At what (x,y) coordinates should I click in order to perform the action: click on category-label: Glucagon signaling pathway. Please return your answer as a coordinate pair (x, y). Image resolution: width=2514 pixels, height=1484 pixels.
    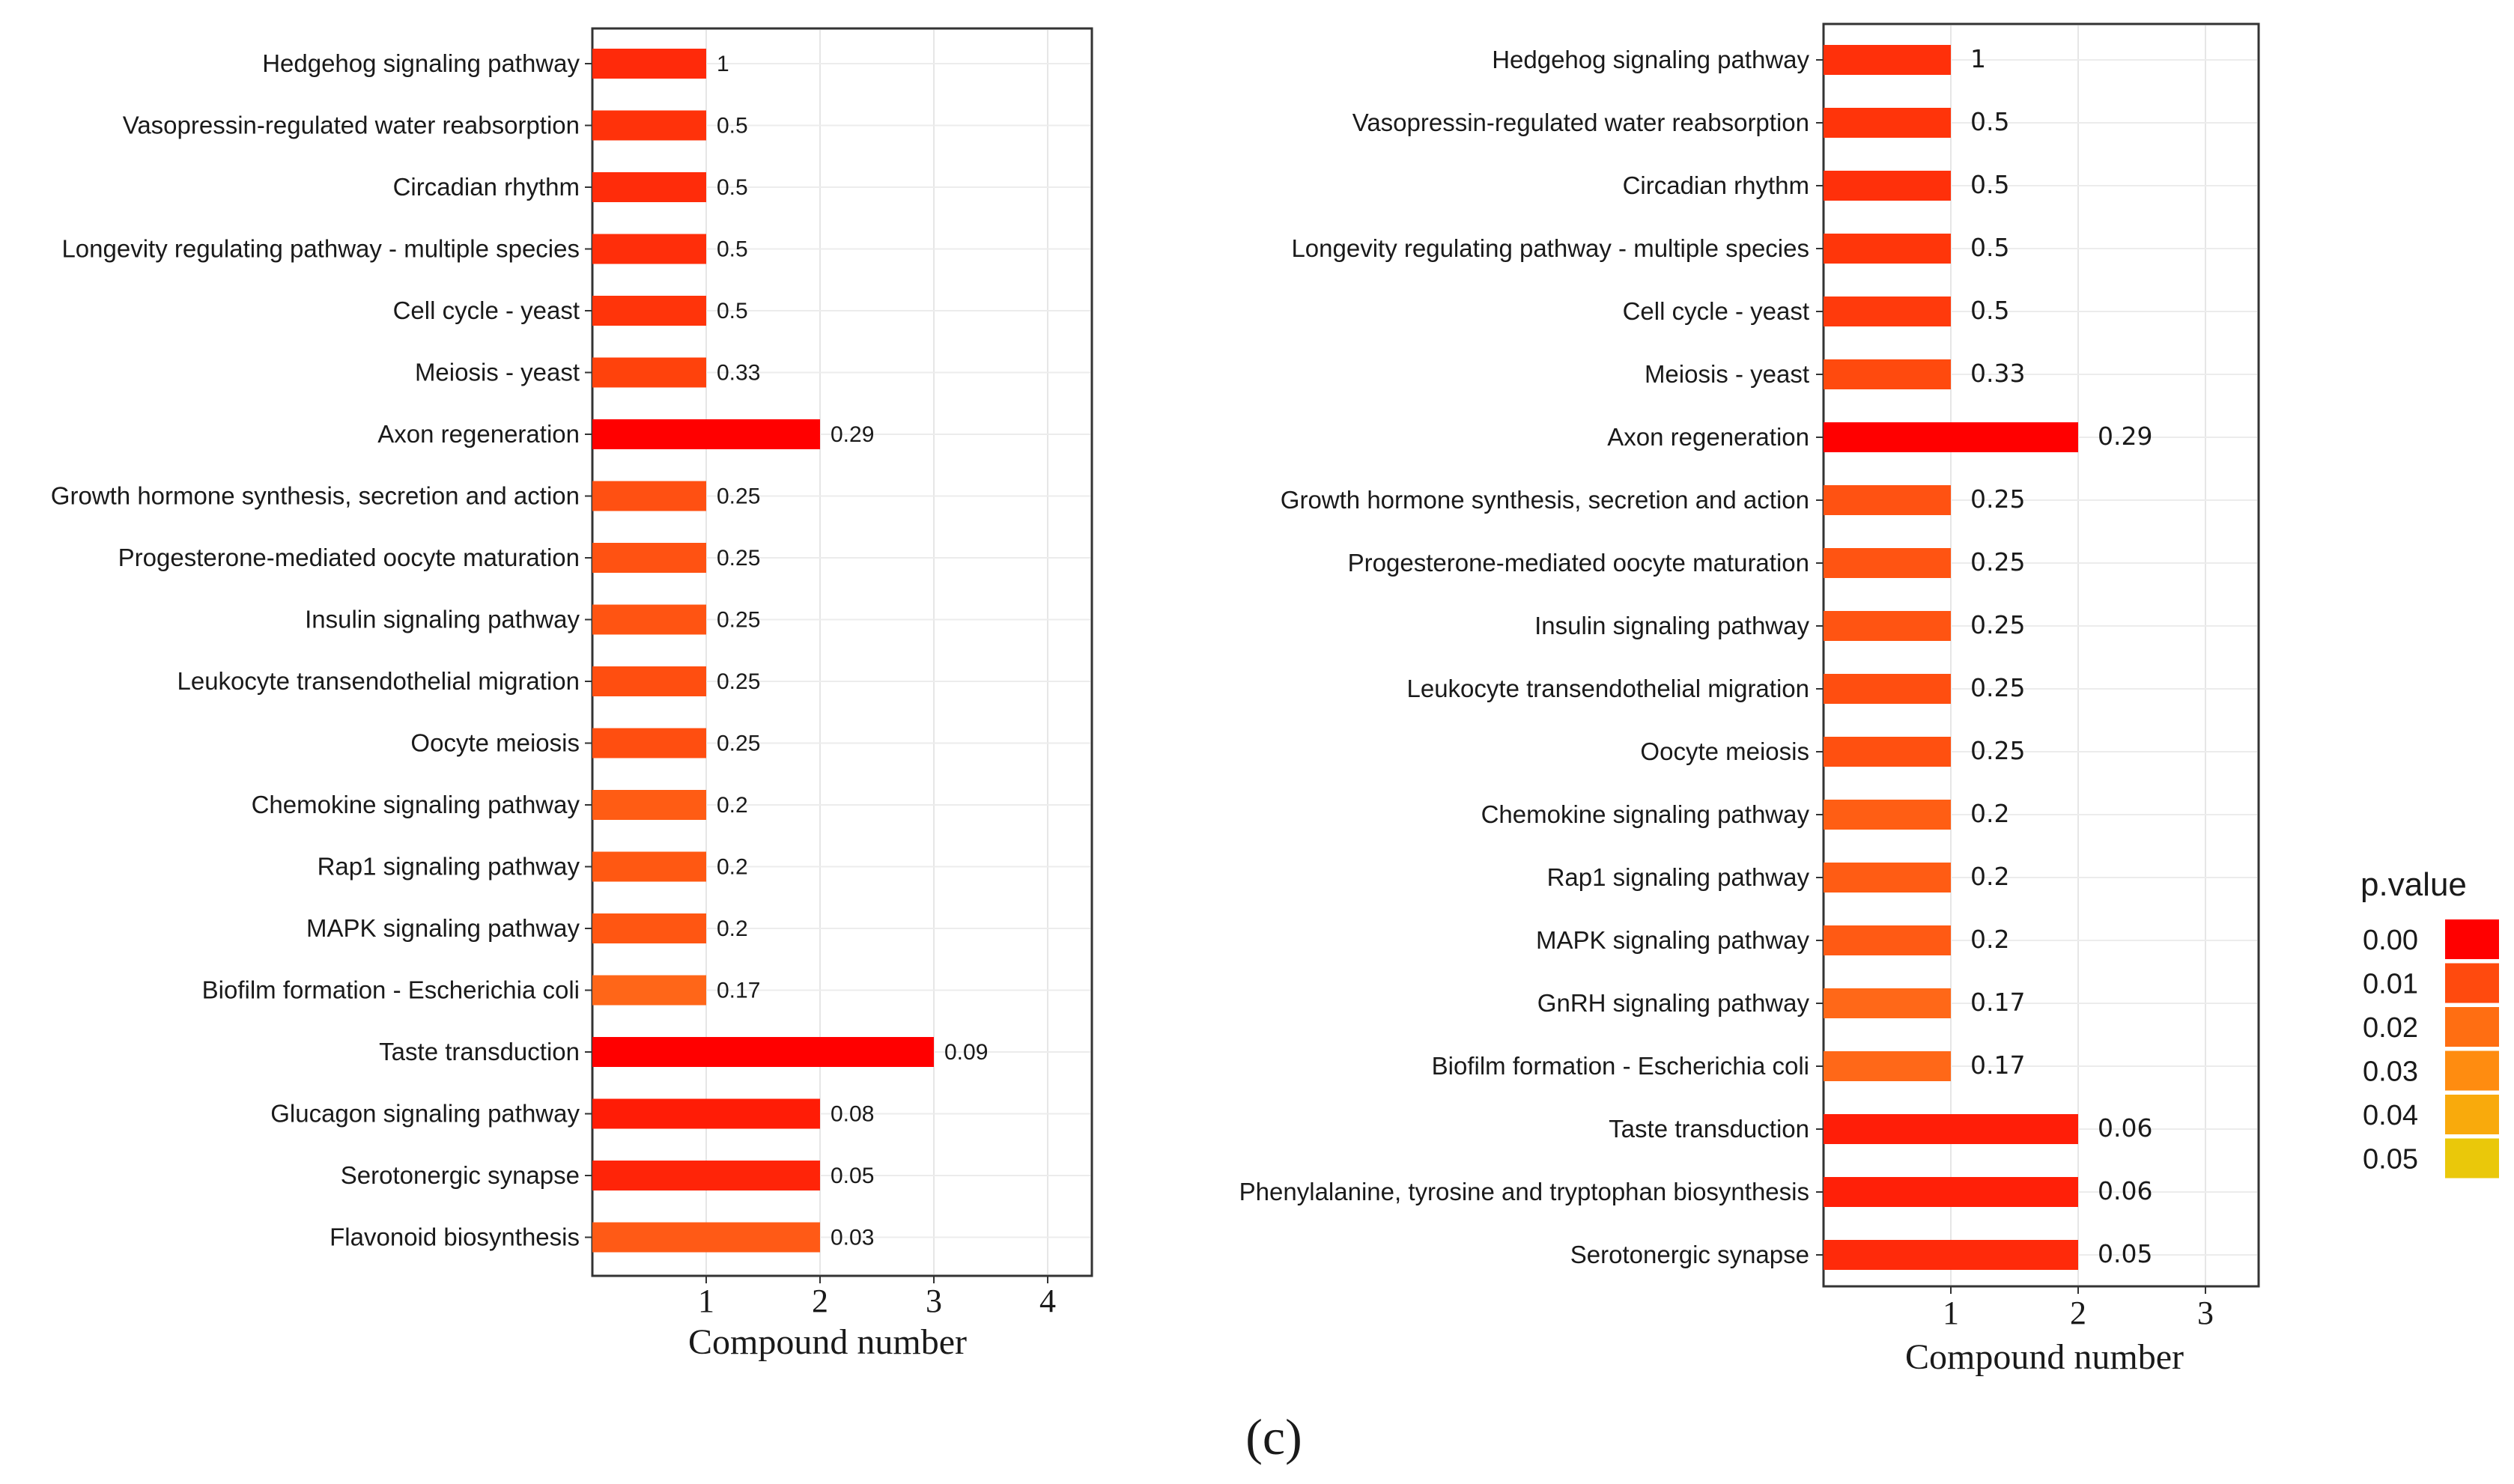
    Looking at the image, I should click on (425, 1114).